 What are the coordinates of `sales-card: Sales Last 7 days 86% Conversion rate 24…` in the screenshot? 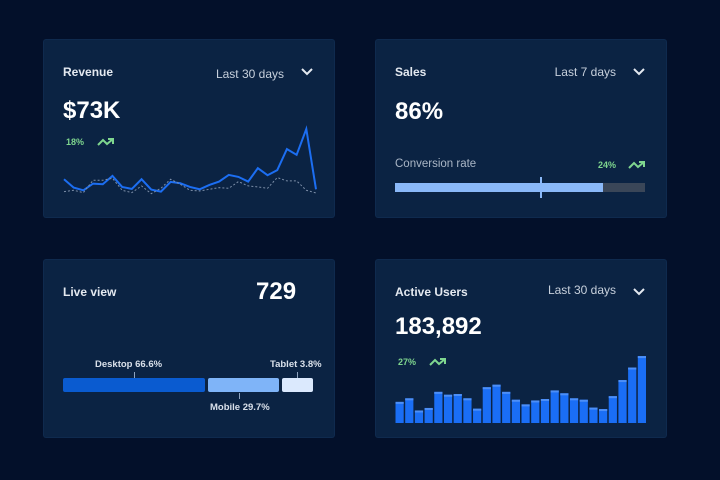 It's located at (521, 128).